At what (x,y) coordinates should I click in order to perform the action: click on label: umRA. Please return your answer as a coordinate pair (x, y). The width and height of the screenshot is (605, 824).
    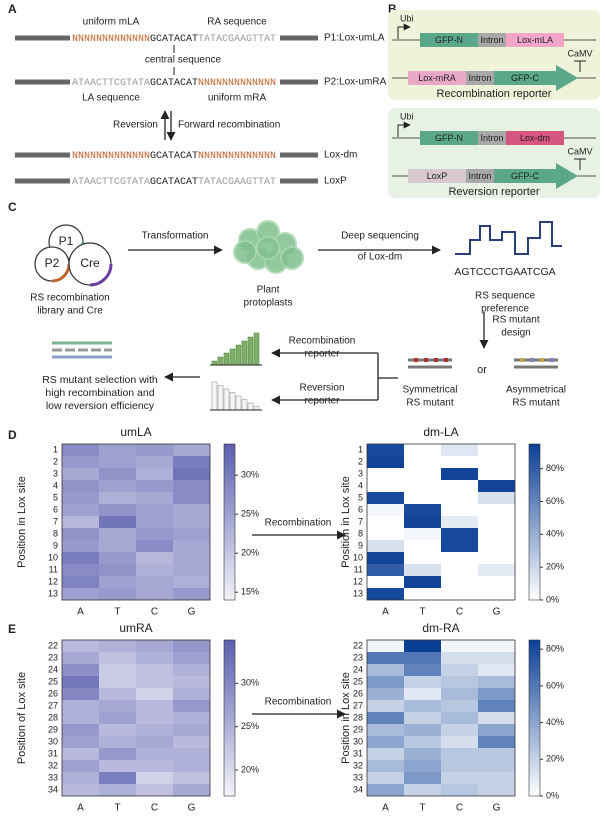
    Looking at the image, I should click on (135, 628).